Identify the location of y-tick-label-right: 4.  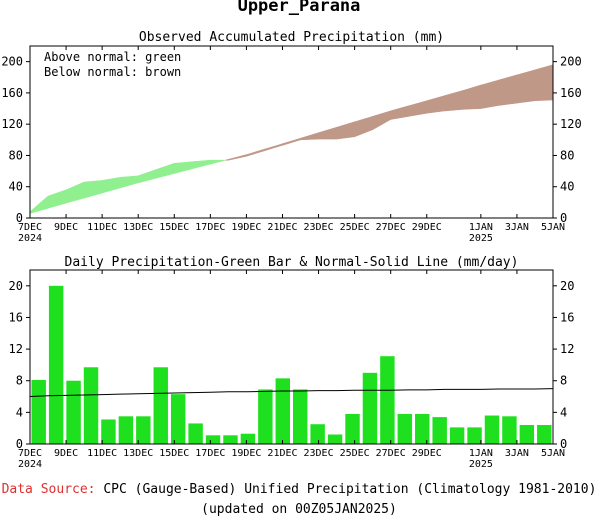
(563, 412).